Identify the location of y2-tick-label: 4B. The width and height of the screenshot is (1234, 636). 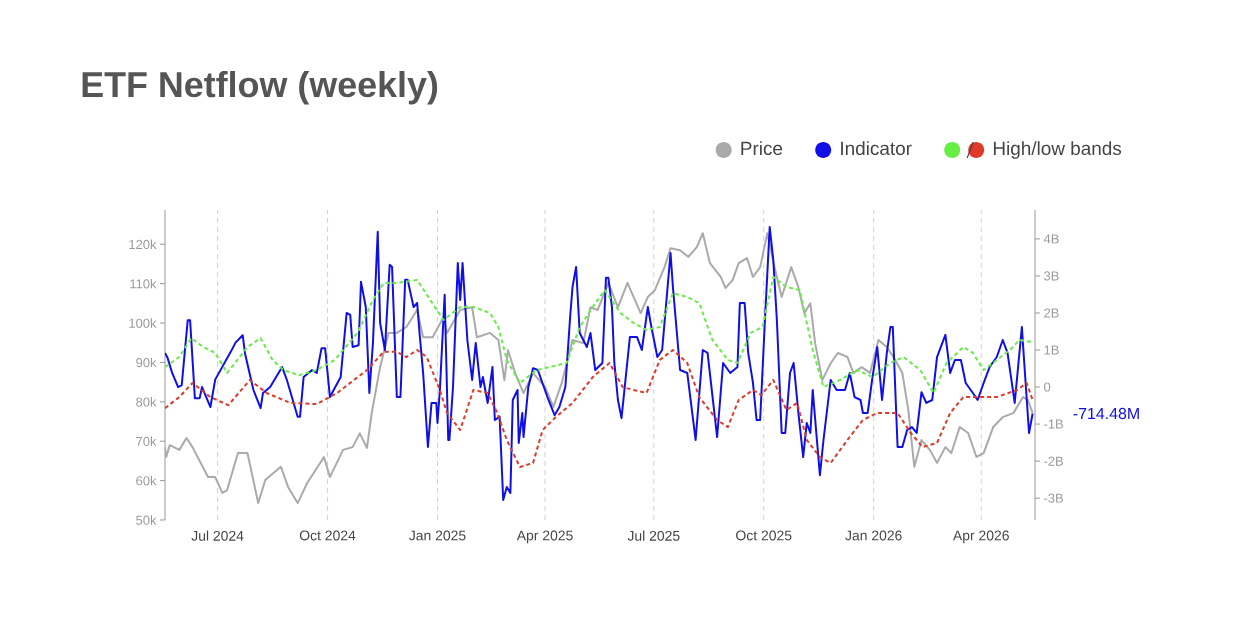
(1051, 239).